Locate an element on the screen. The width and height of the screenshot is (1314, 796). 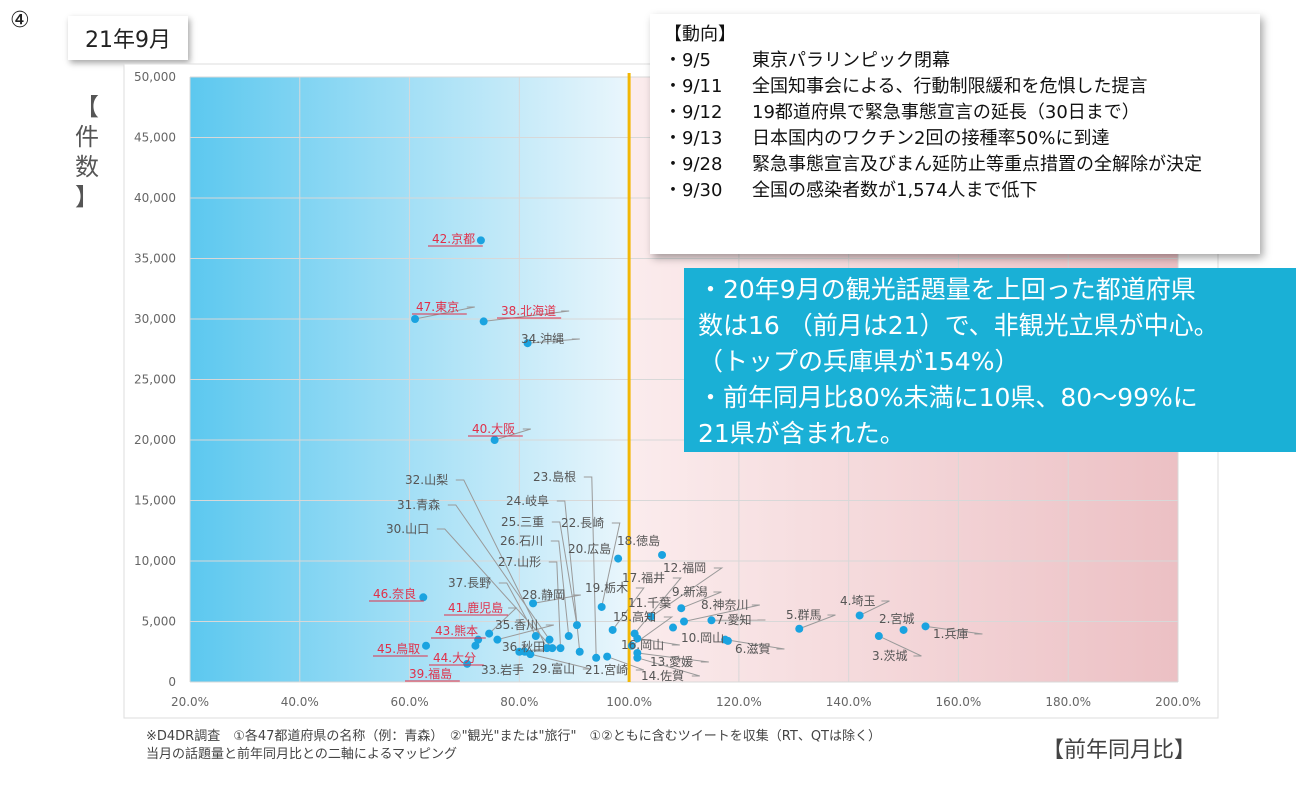
trend-text: 緊急事態宣言及びまん延防止等重点措置の全解除が決定 is located at coordinates (977, 164).